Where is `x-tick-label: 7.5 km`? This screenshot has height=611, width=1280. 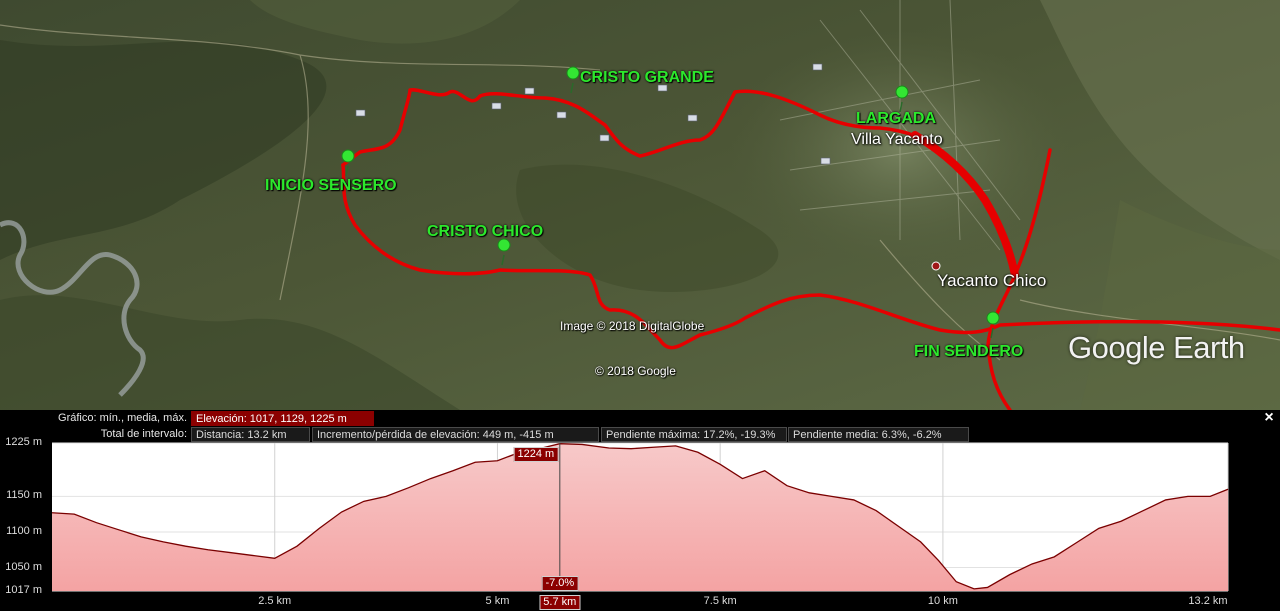 x-tick-label: 7.5 km is located at coordinates (720, 601).